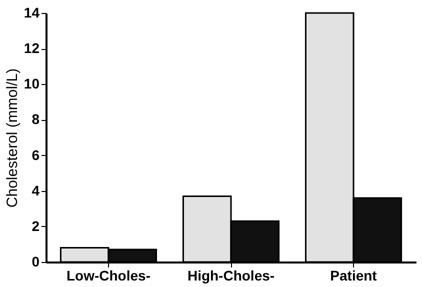  Describe the element at coordinates (32, 48) in the screenshot. I see `y-tick-label: 12` at that location.